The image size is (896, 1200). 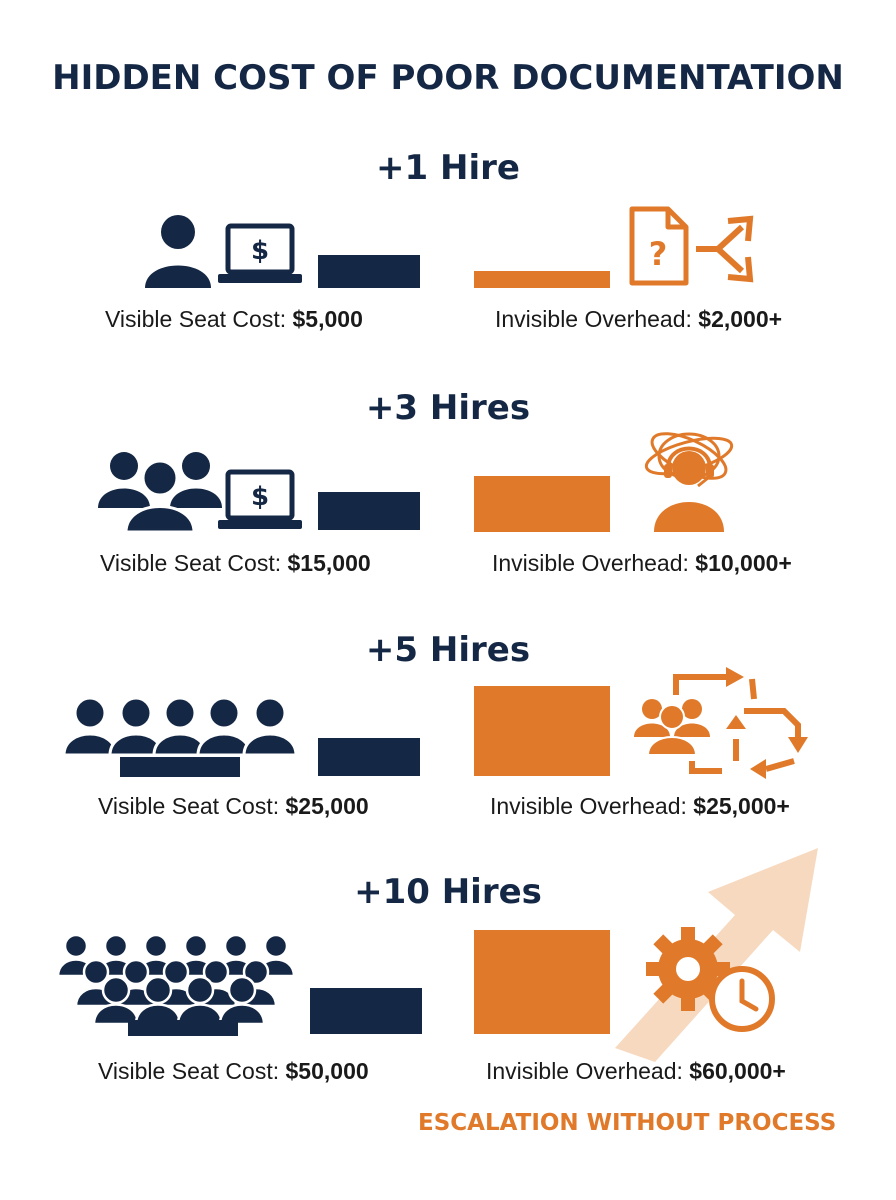 I want to click on visible-cost-label-1: Visible Seat Cost: $5,000, so click(x=234, y=319).